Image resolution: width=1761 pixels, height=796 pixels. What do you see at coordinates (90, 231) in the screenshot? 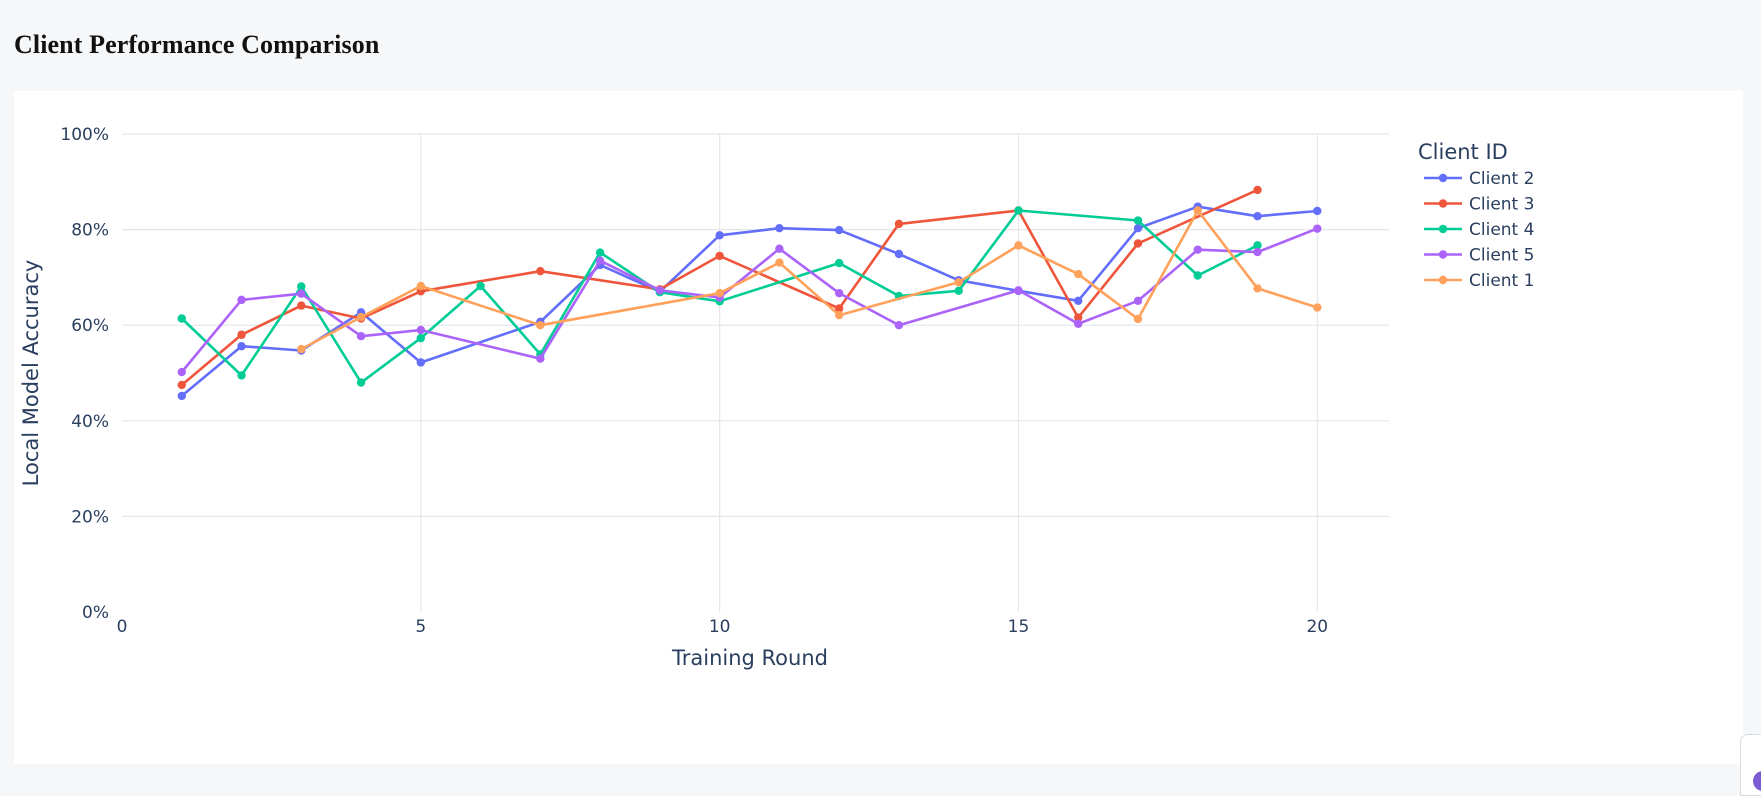
I see `y-tick-label: 80%` at bounding box center [90, 231].